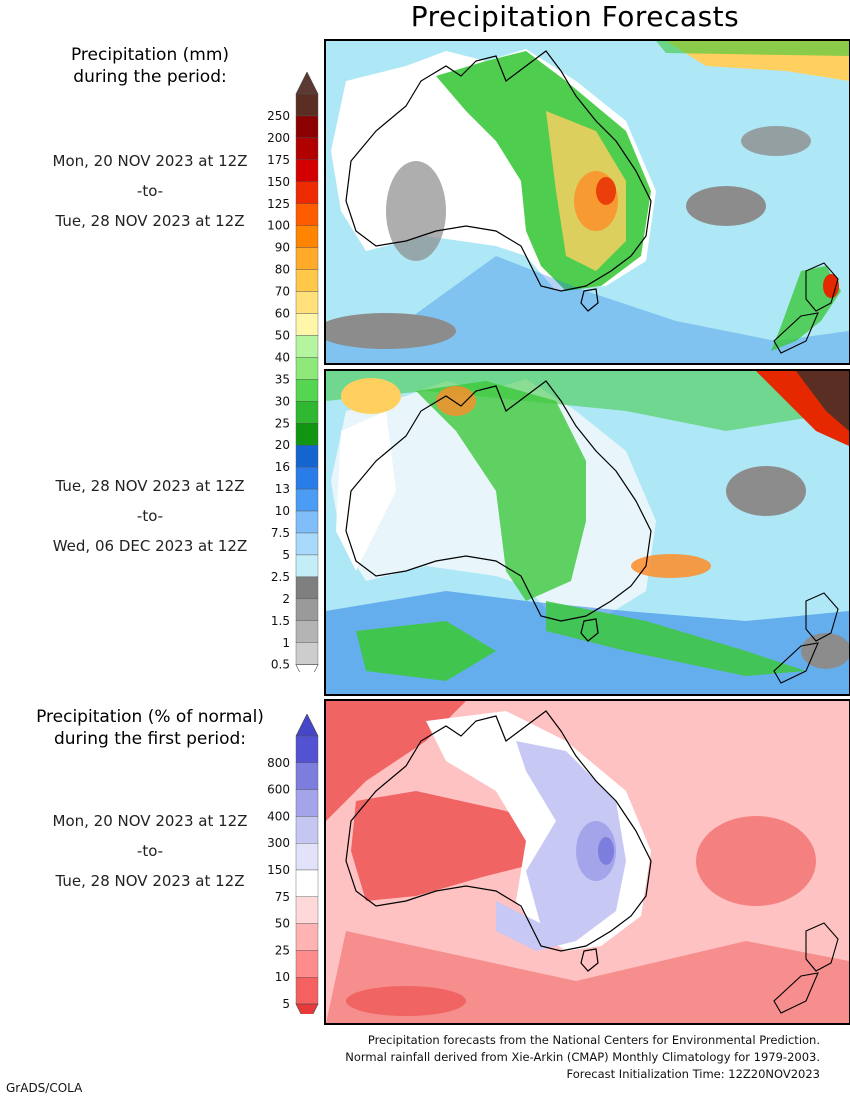 Image resolution: width=850 pixels, height=1100 pixels. Describe the element at coordinates (150, 486) in the screenshot. I see `period2-start: Tue, 28 NOV 2023 at 12Z` at that location.